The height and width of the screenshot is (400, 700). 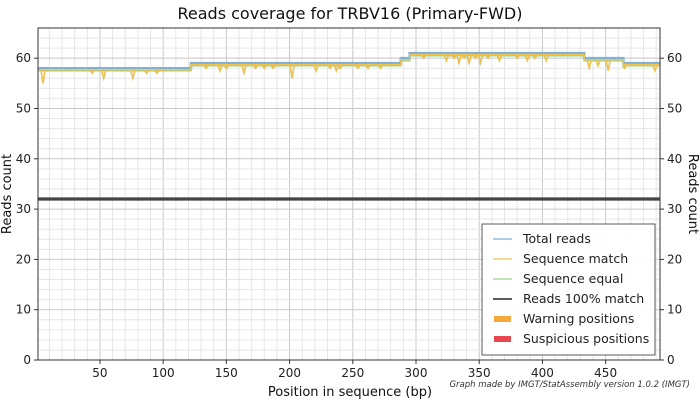 I want to click on x-tick-label: 450, so click(x=605, y=373).